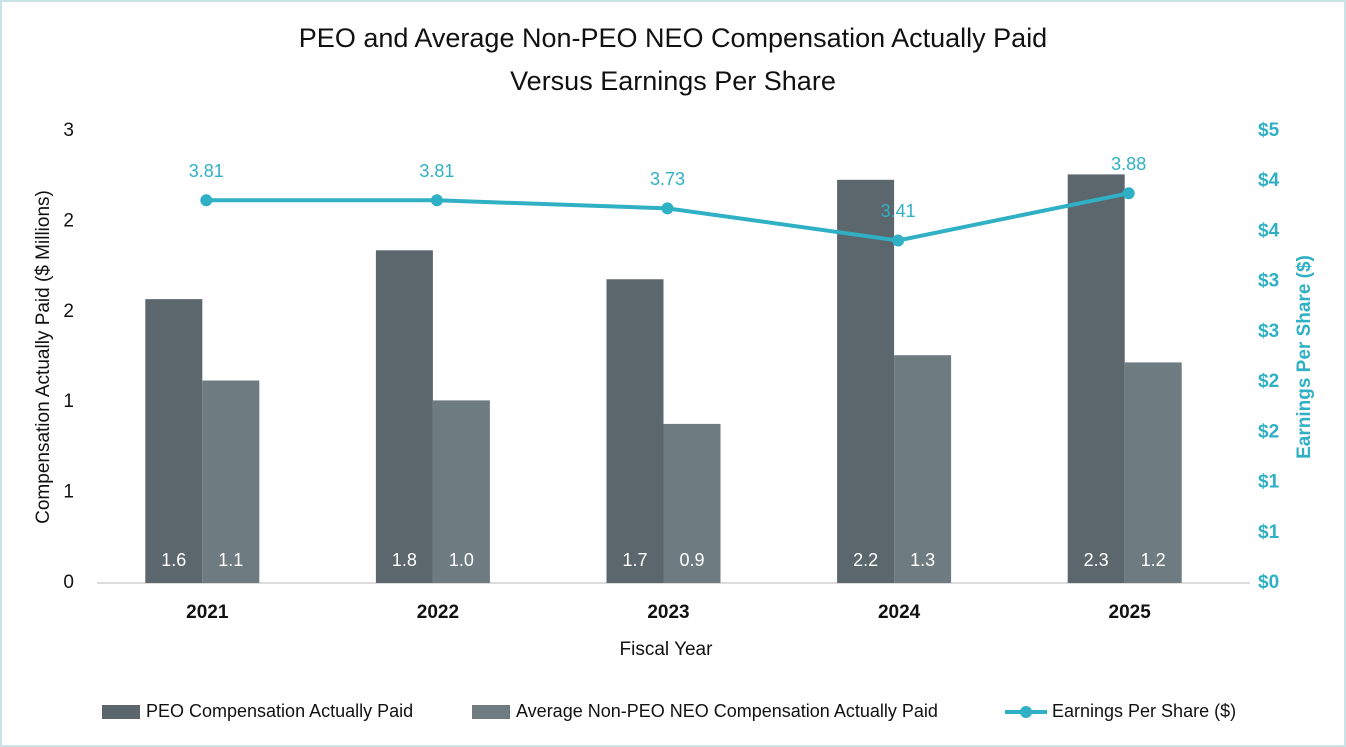 The height and width of the screenshot is (747, 1346). What do you see at coordinates (673, 81) in the screenshot?
I see `chart-subtitle: Versus Earnings Per Share` at bounding box center [673, 81].